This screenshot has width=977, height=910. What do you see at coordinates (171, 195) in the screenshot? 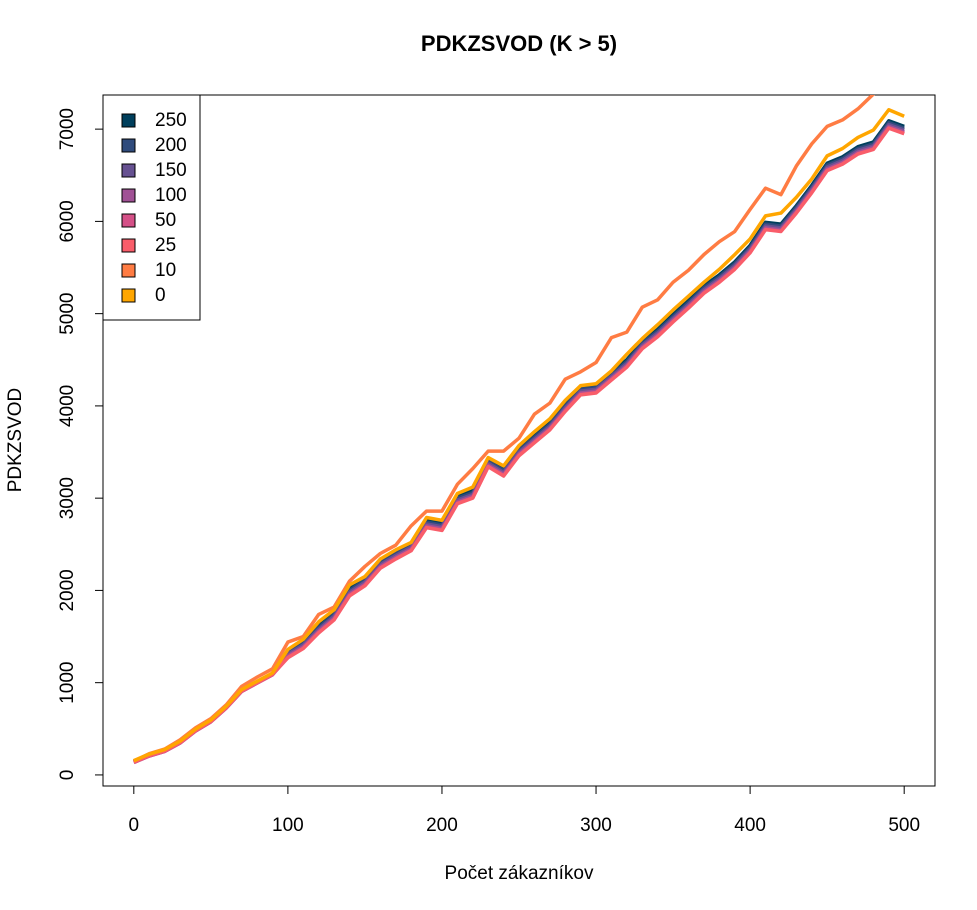
I see `legend-label: 100` at bounding box center [171, 195].